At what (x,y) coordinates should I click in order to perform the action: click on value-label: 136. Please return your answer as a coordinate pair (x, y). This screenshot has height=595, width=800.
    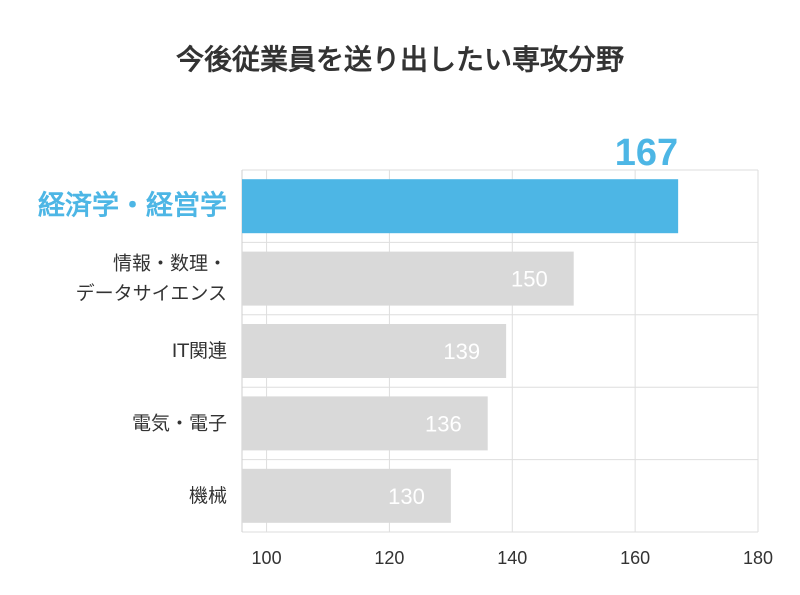
    Looking at the image, I should click on (443, 423).